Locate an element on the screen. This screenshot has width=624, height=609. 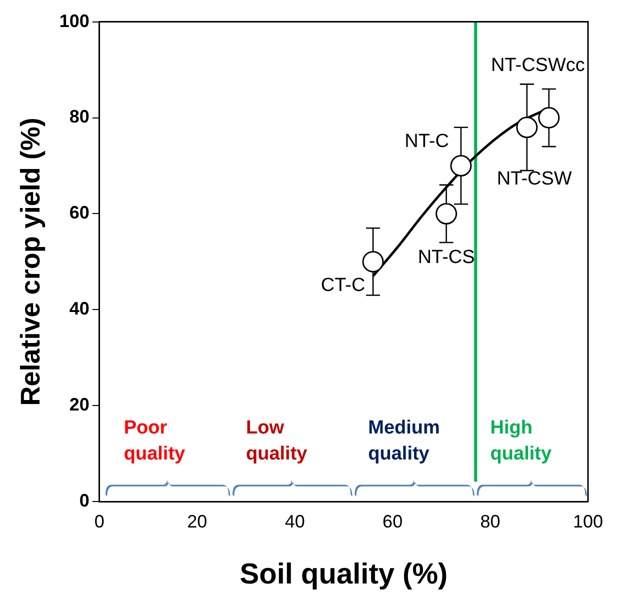
x-tick-label: 0 is located at coordinates (99, 521).